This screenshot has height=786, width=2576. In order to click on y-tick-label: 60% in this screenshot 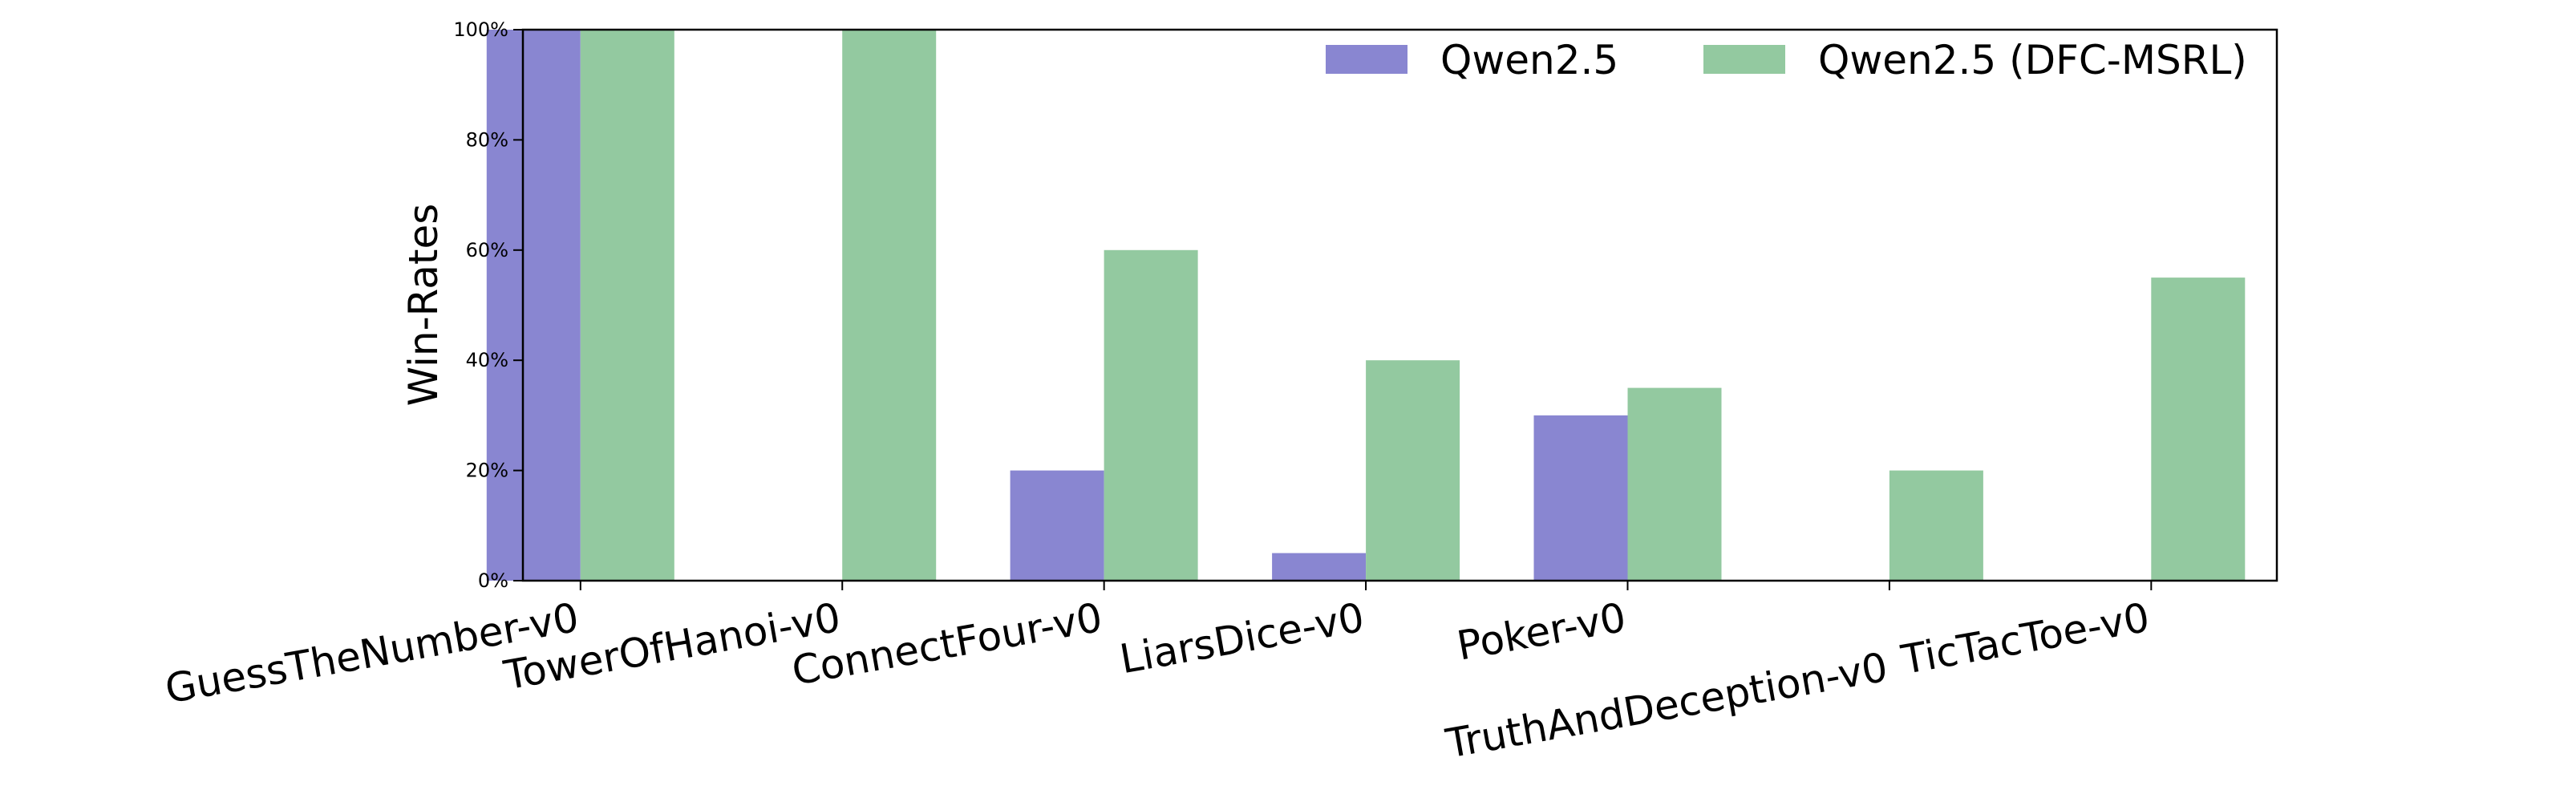, I will do `click(487, 250)`.